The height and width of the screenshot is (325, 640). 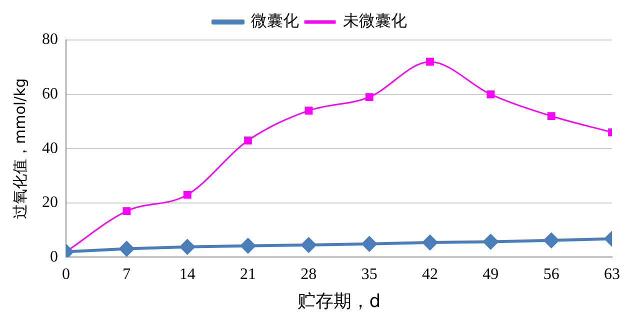 I want to click on x-tick-label: 56, so click(x=551, y=275).